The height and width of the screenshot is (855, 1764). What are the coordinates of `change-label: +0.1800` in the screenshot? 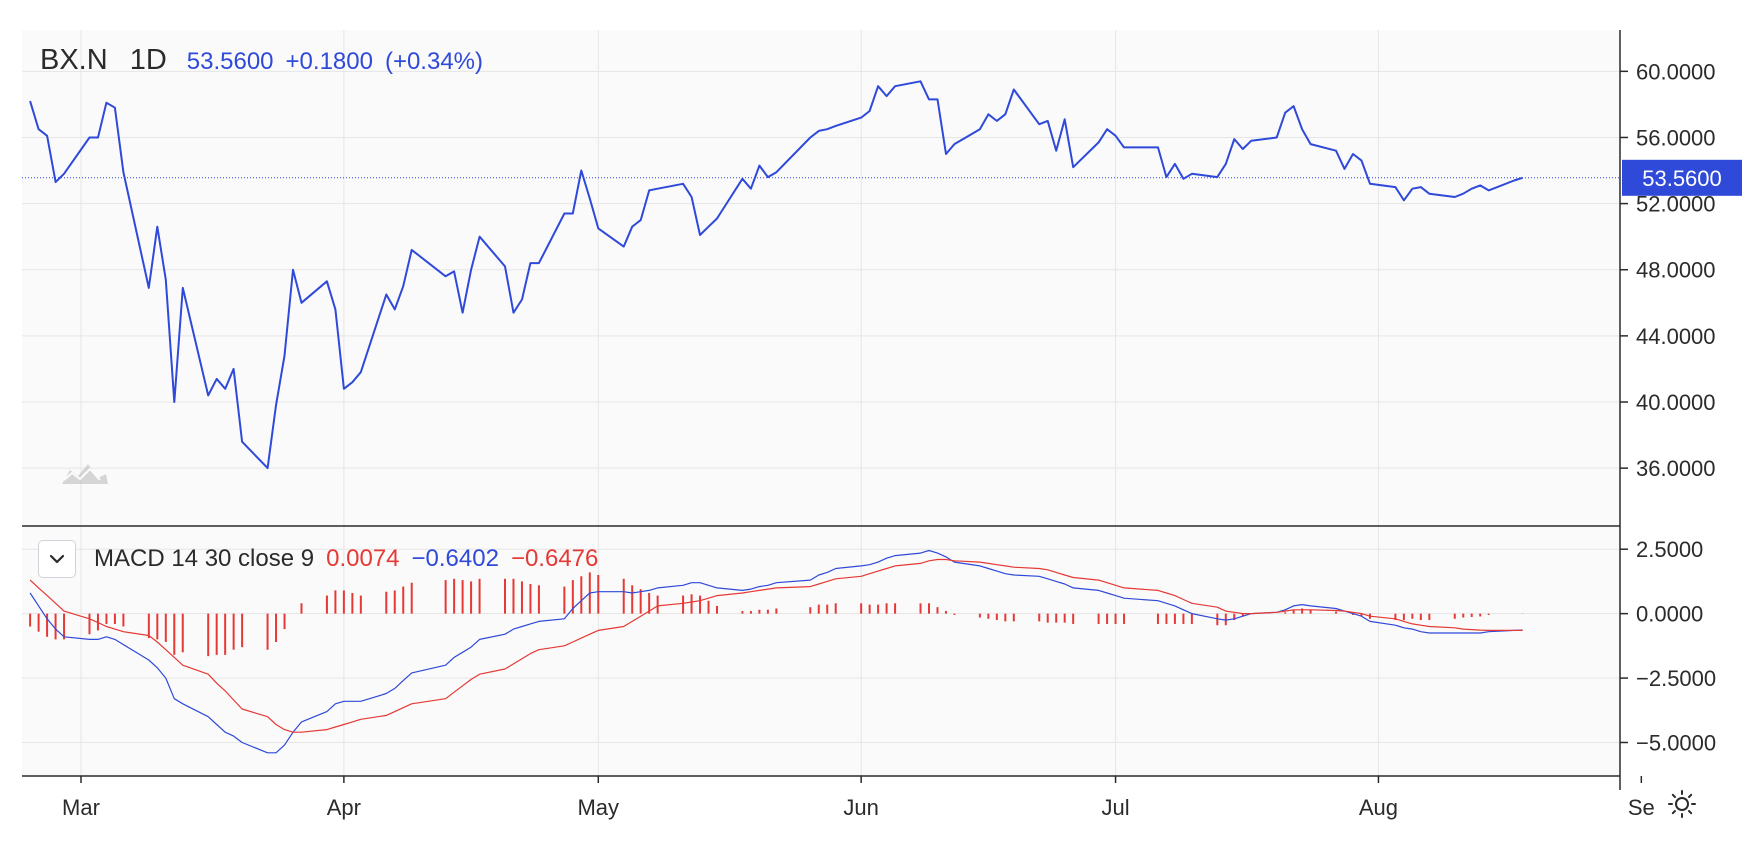 It's located at (329, 61).